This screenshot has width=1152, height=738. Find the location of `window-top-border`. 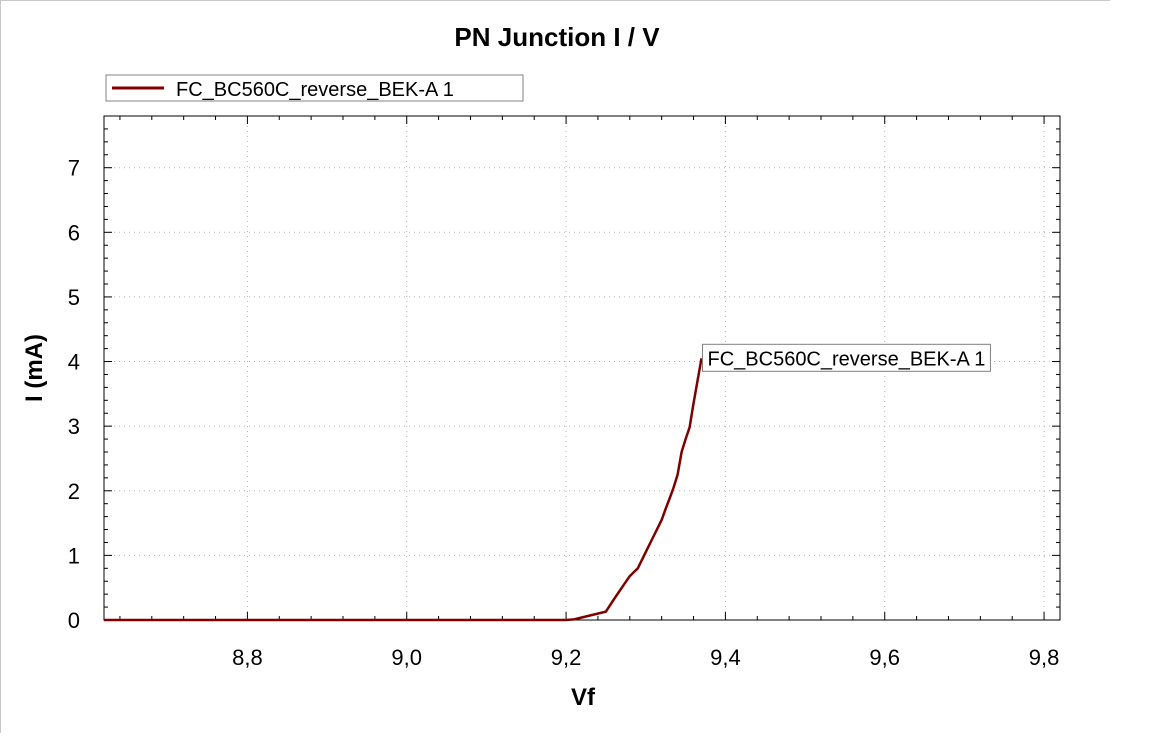

window-top-border is located at coordinates (555, 0).